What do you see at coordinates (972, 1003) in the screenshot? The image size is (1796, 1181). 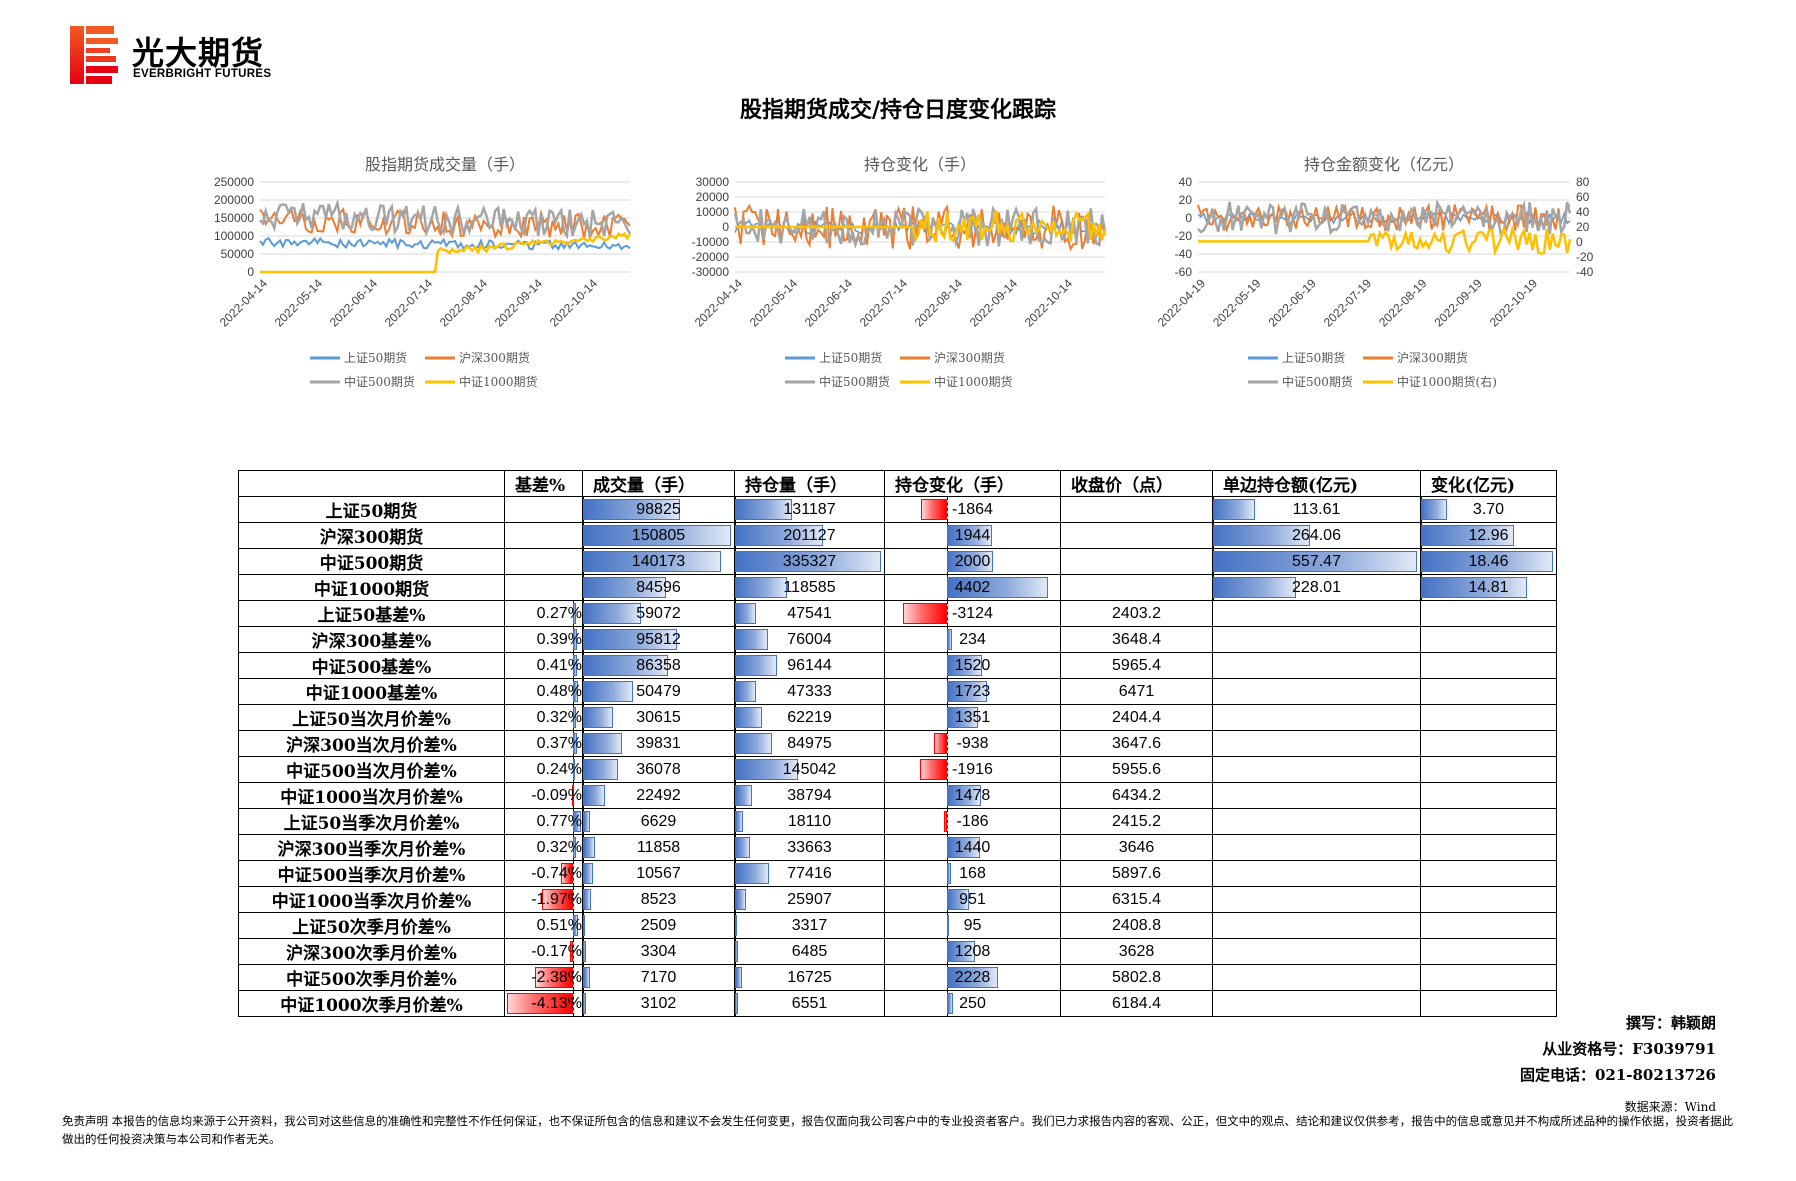 I see `cell-chg: 250` at bounding box center [972, 1003].